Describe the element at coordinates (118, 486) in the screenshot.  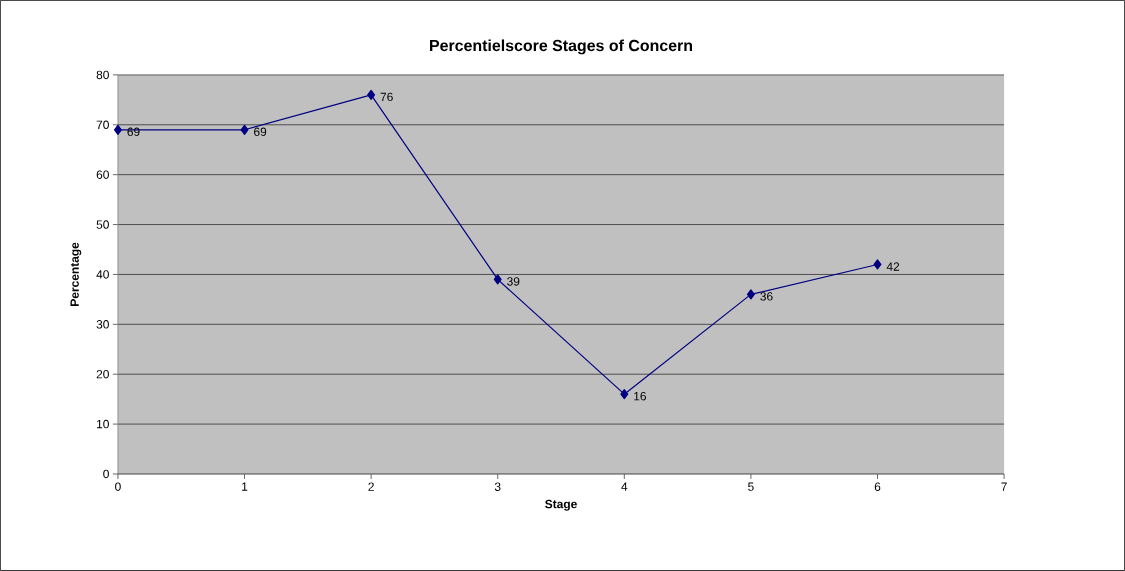
I see `x-tick-label: 0` at that location.